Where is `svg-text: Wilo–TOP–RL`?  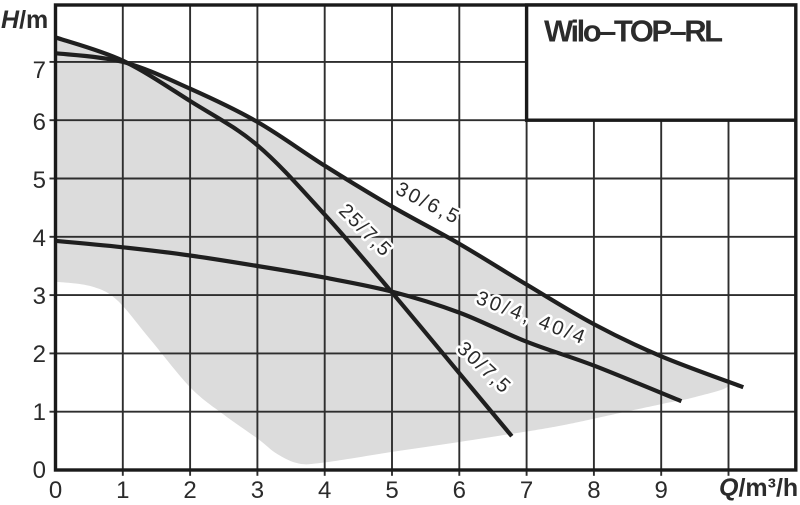 svg-text: Wilo–TOP–RL is located at coordinates (633, 31).